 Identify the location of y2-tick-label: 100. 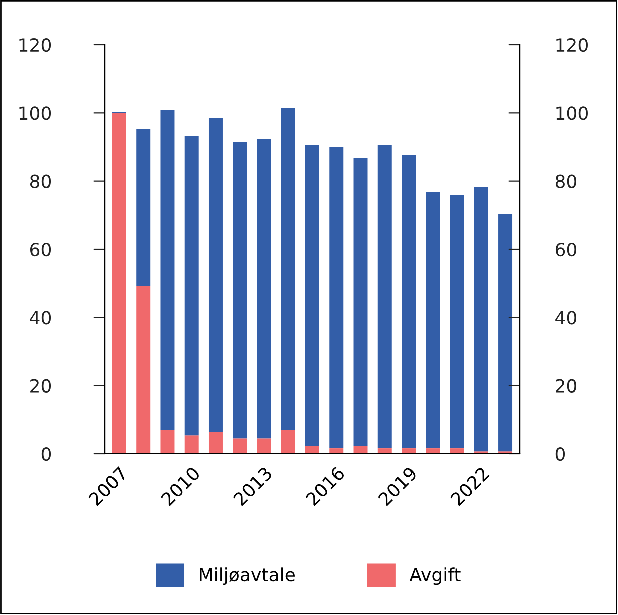
(36, 113).